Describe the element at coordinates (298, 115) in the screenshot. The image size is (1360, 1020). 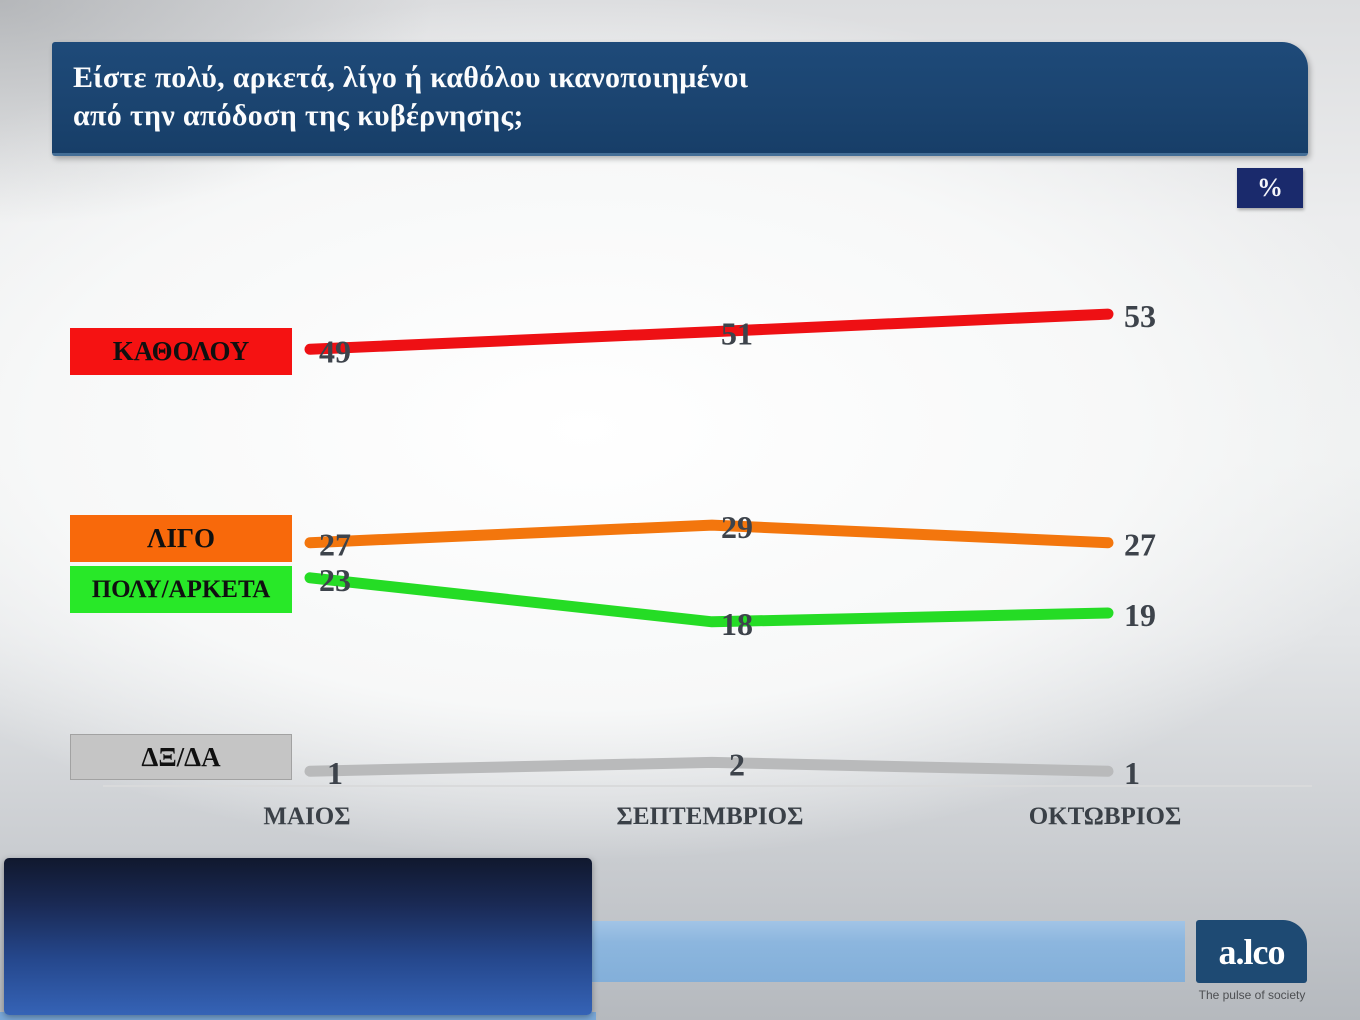
I see `question-line-2: από την απόδοση της κυβέρνησης;` at that location.